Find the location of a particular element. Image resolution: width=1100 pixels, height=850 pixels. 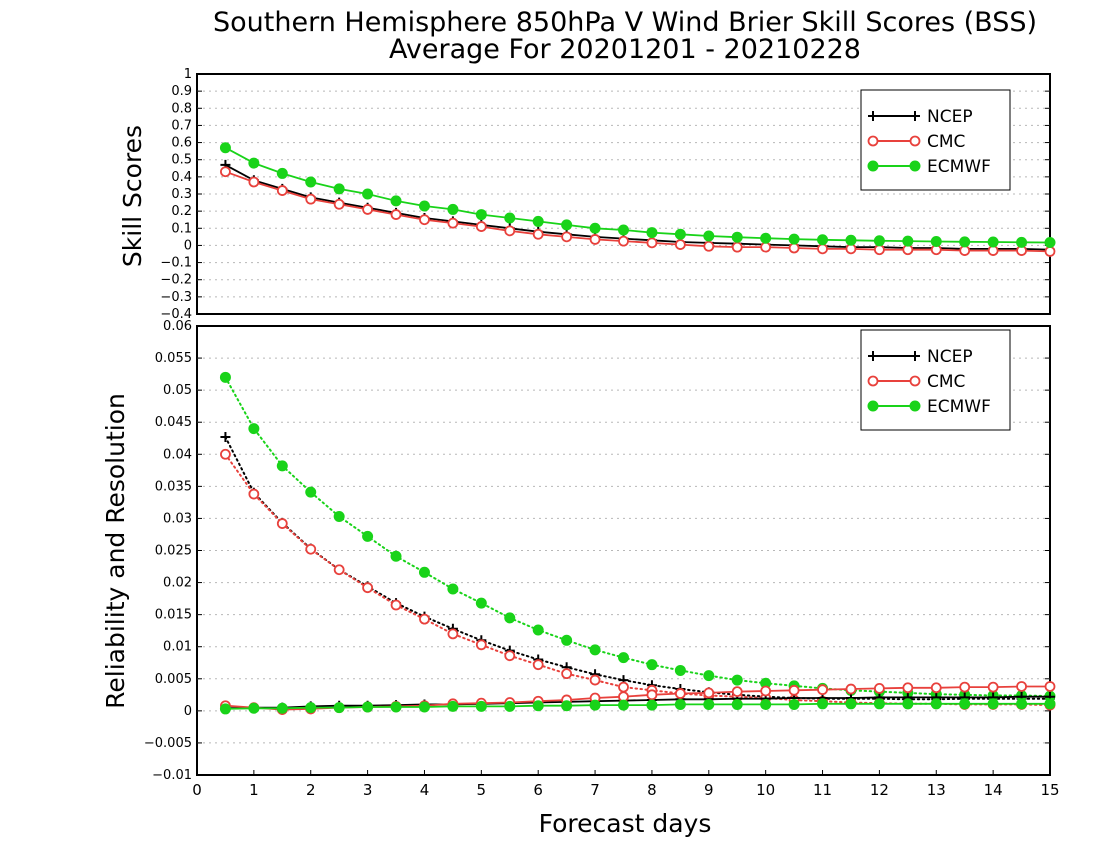

bottom-ytick-label: 0.05 is located at coordinates (177, 390).